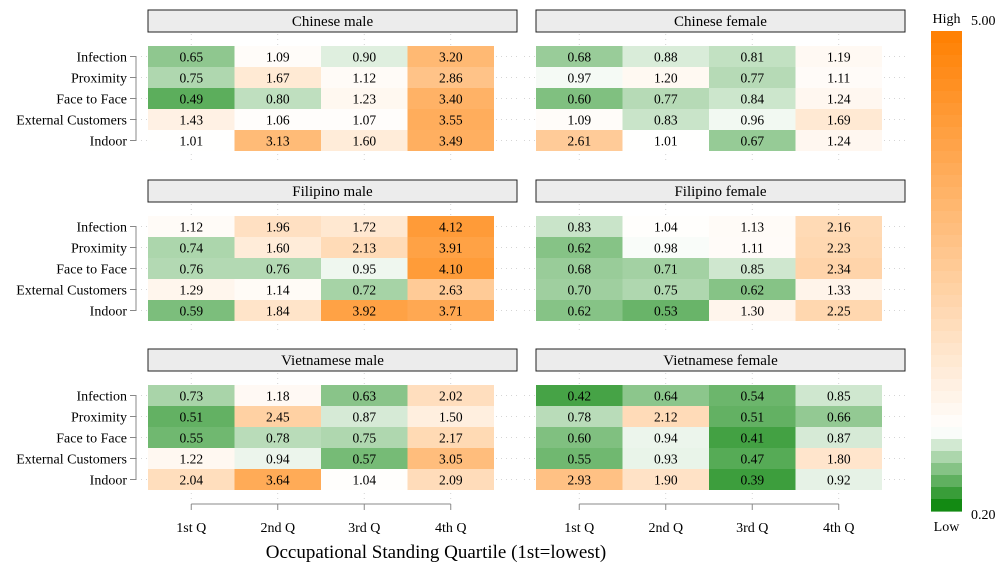 Image resolution: width=998 pixels, height=565 pixels. I want to click on cell-value-label: 0.75, so click(191, 78).